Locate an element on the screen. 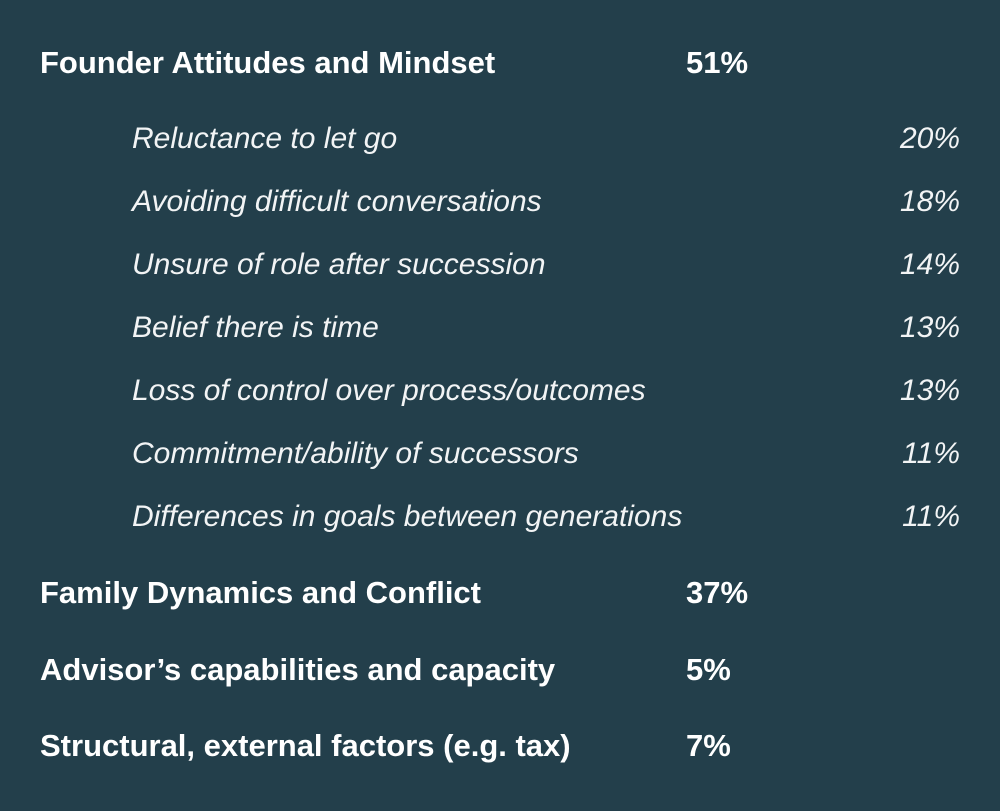 This screenshot has width=1000, height=811. subitem-row: Commitment/ability of successors 11% is located at coordinates (500, 454).